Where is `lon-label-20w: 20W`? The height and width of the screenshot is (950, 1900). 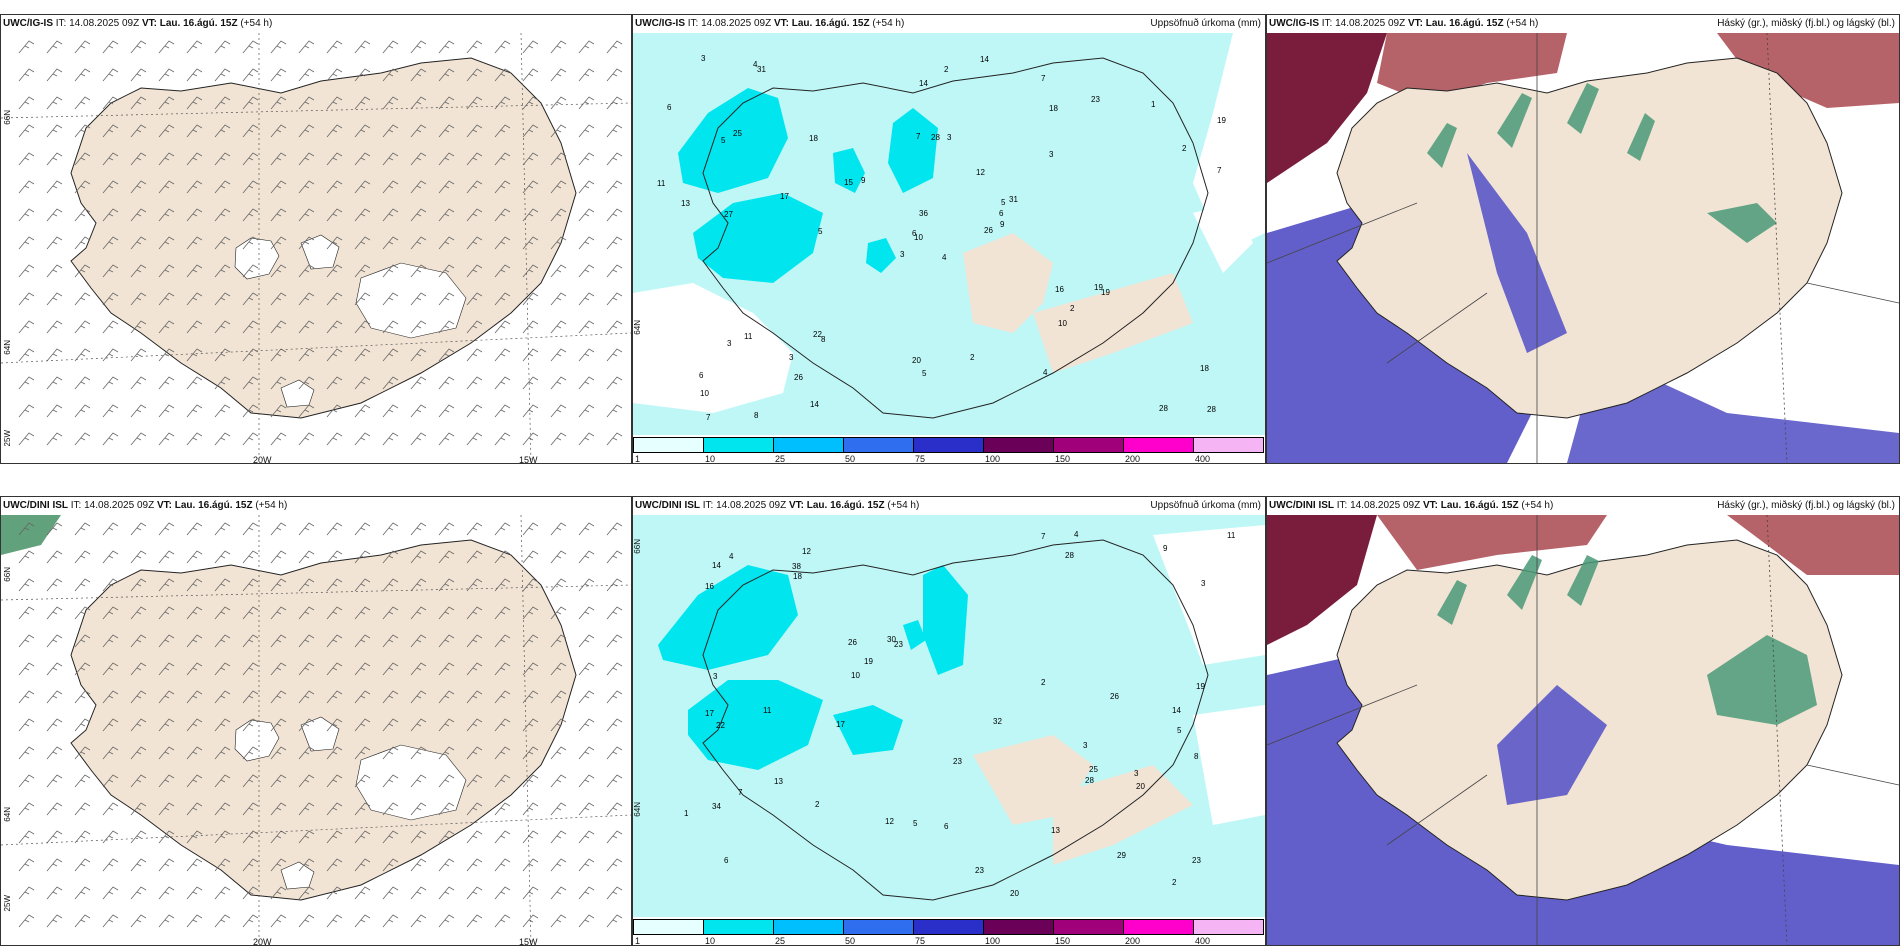
lon-label-20w: 20W is located at coordinates (262, 941).